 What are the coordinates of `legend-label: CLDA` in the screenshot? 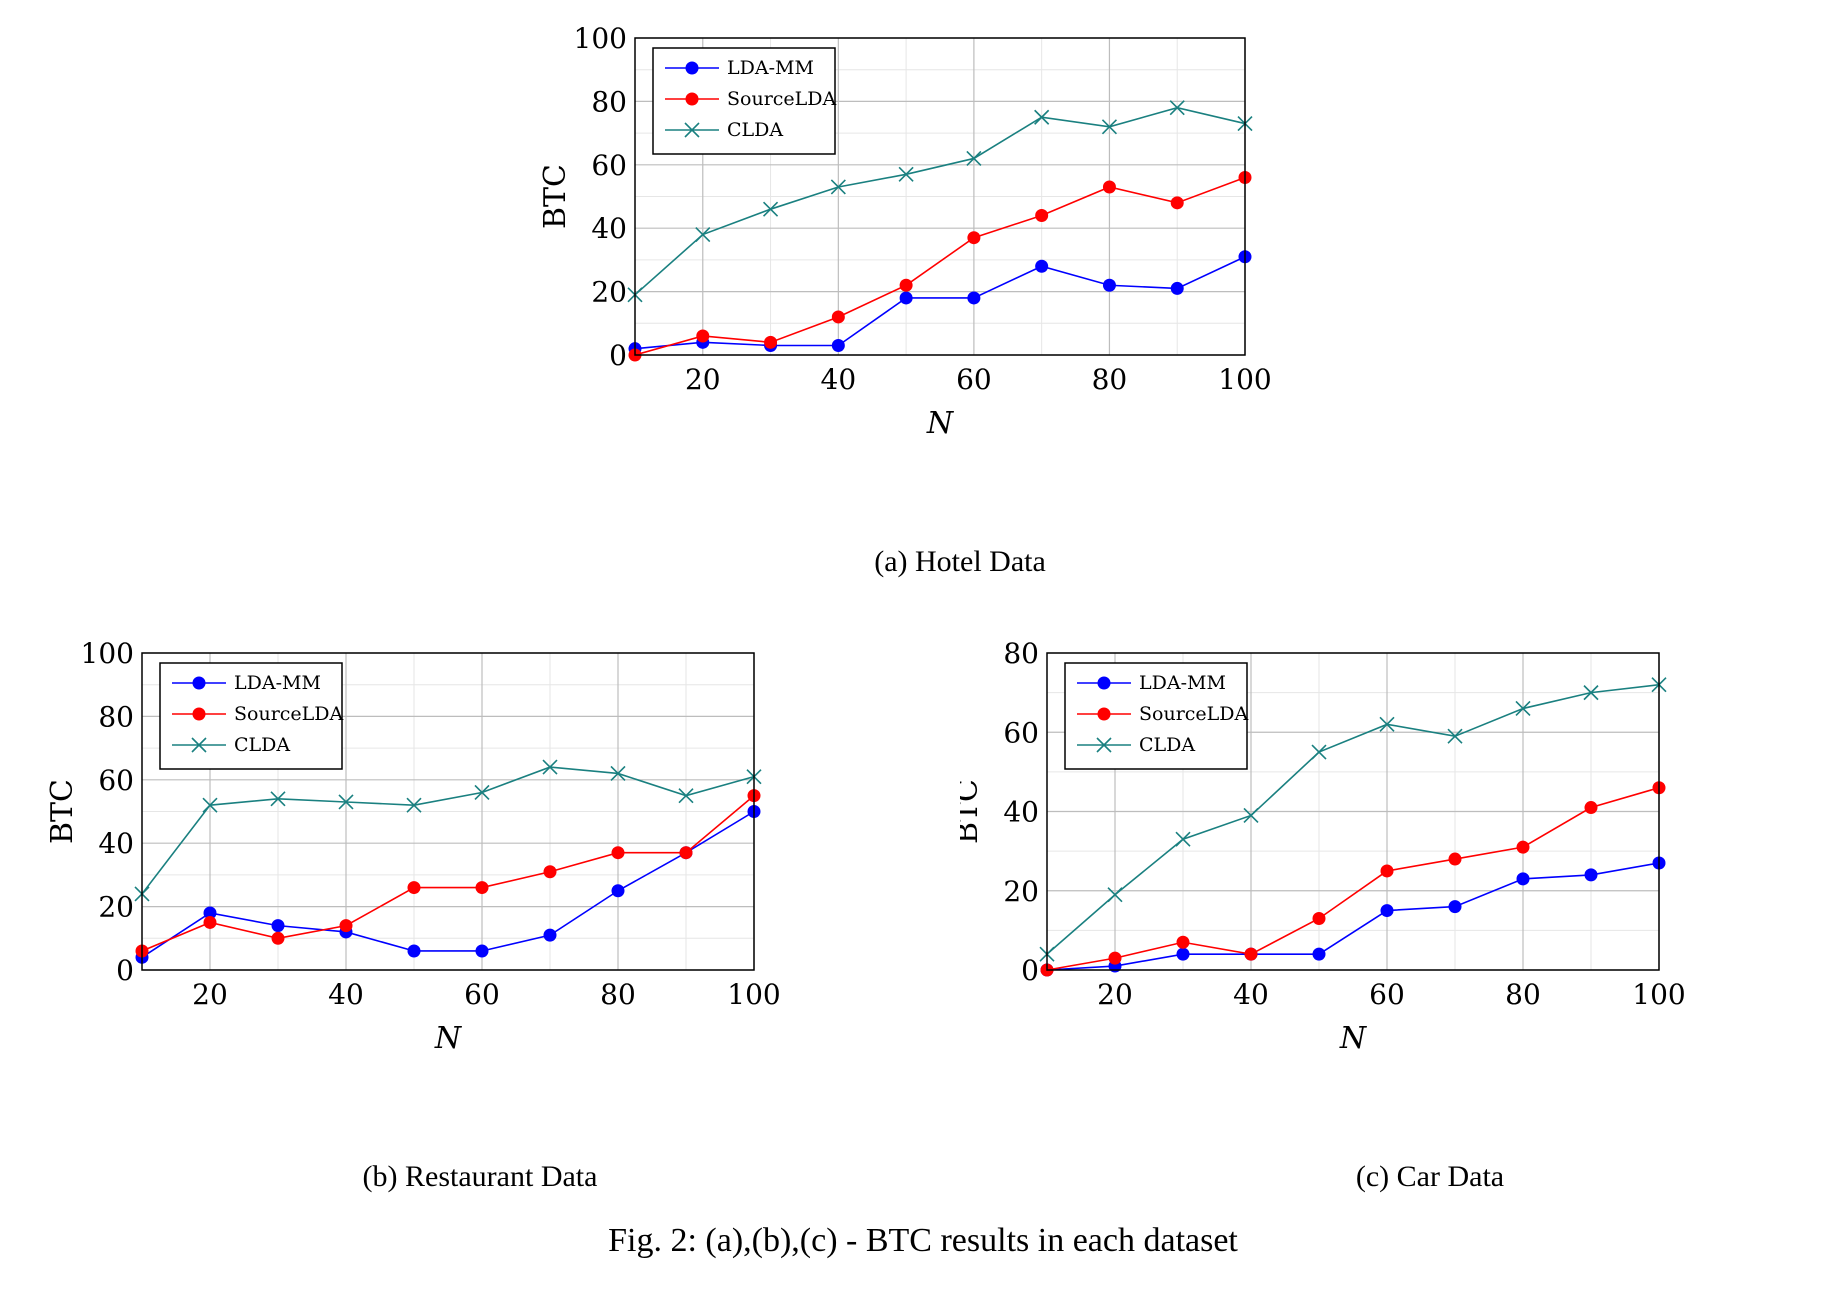 It's located at (1167, 745).